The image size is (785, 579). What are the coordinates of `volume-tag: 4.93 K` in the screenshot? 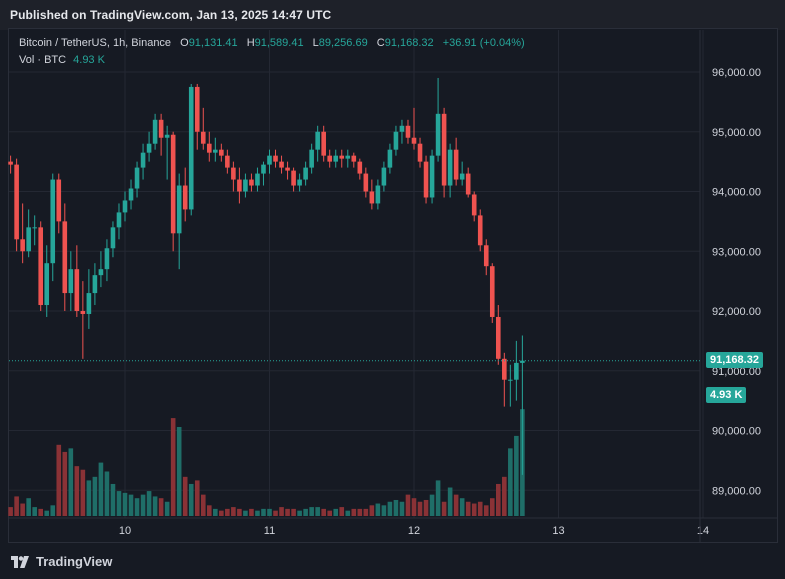 It's located at (726, 395).